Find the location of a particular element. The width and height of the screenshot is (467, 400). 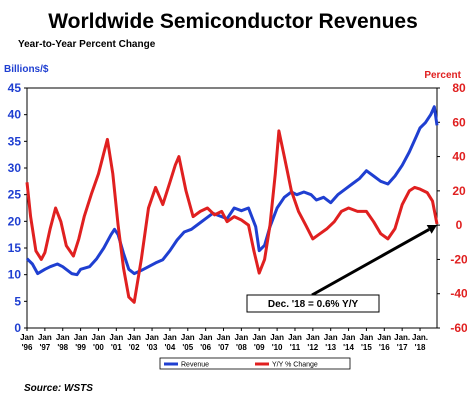

chart-title: Worldwide Semiconductor Revenues is located at coordinates (233, 21).